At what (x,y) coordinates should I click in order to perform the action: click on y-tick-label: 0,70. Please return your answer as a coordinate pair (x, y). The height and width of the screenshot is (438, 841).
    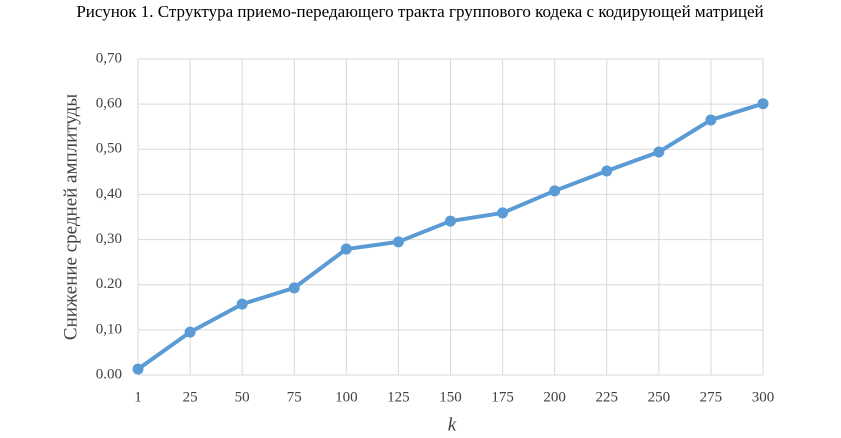
    Looking at the image, I should click on (109, 58).